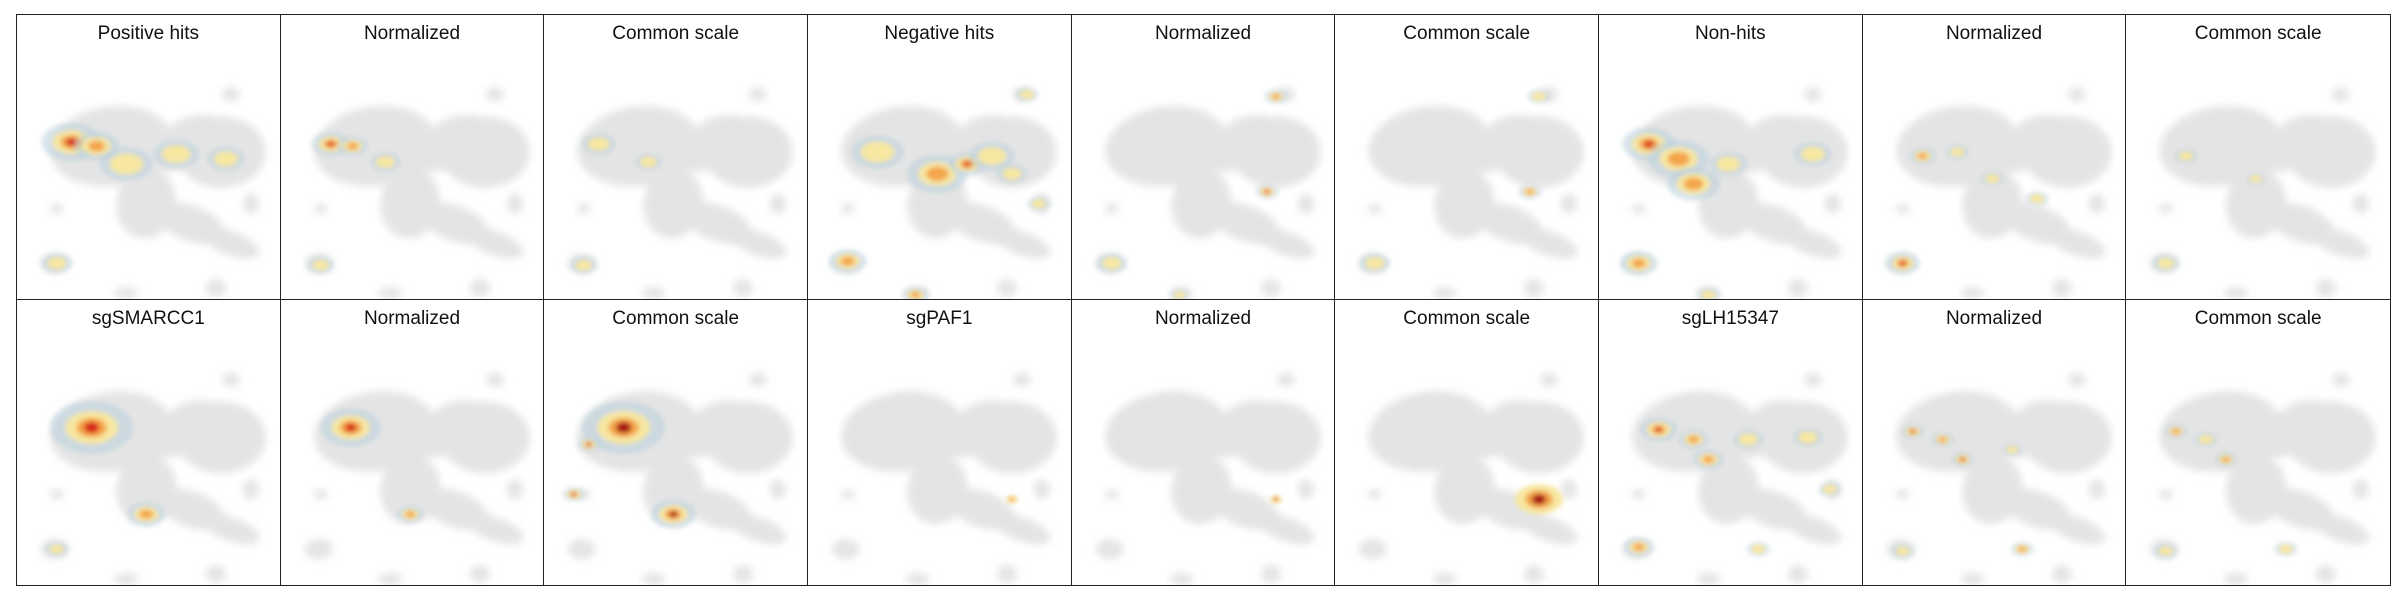 The height and width of the screenshot is (600, 2400). I want to click on density-panel: Common scale, so click(1467, 157).